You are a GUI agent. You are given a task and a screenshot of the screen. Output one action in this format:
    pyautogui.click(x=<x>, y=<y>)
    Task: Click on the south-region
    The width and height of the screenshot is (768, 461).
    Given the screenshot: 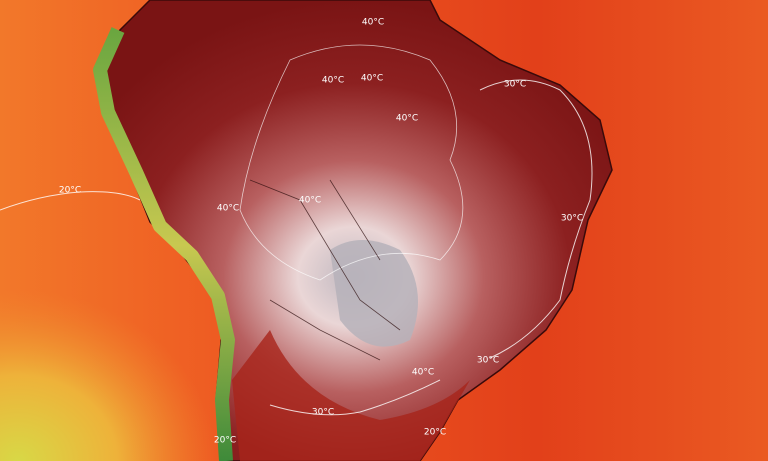 What is the action you would take?
    pyautogui.click(x=351, y=395)
    